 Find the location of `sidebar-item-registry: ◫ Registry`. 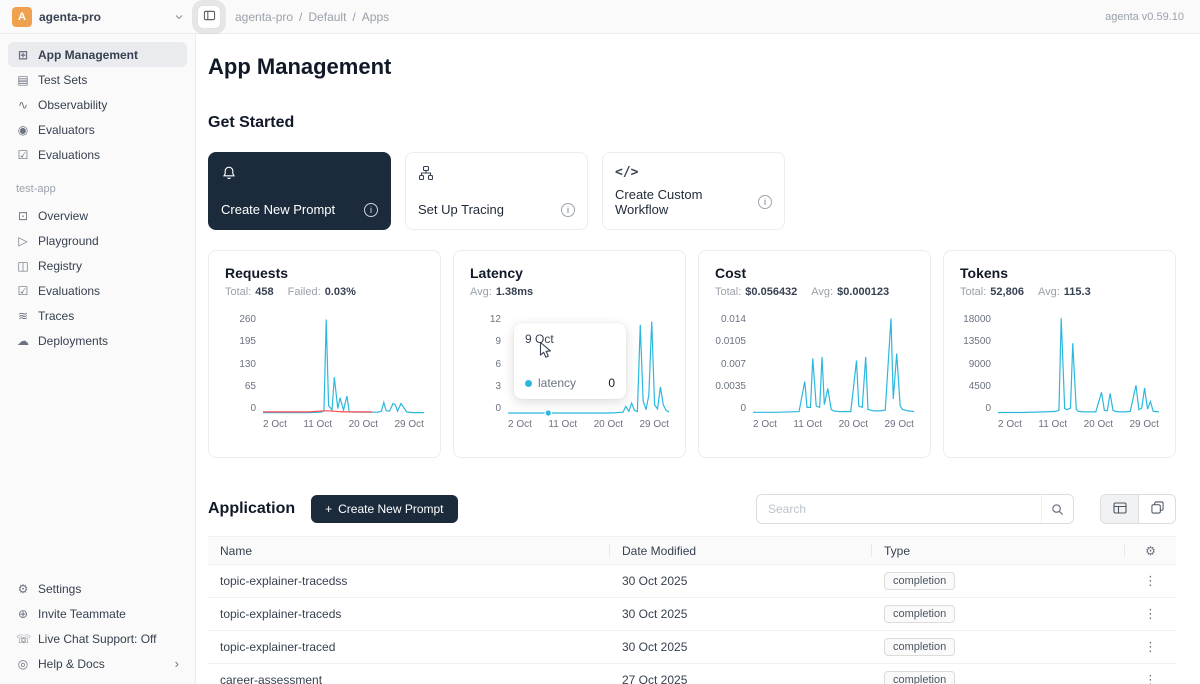

sidebar-item-registry: ◫ Registry is located at coordinates (97, 265).